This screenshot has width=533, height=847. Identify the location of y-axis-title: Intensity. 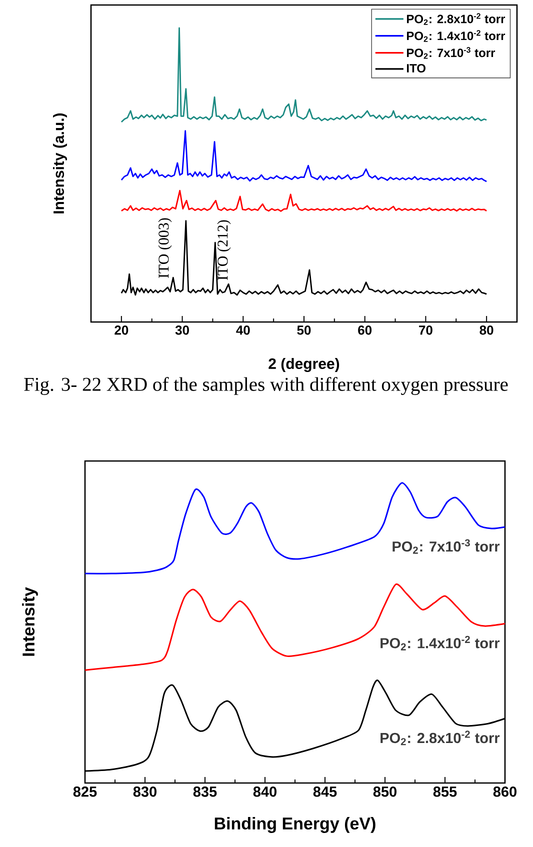
(30, 621).